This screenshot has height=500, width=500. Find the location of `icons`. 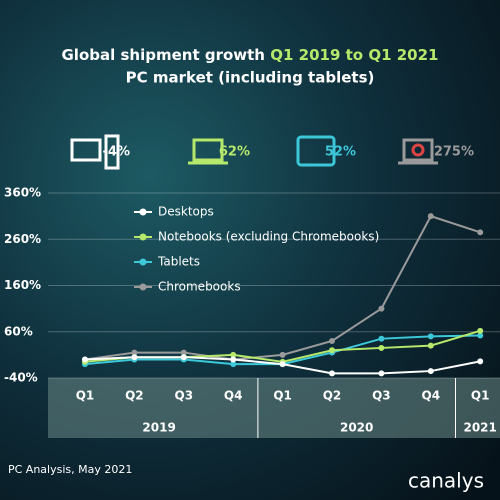

icons is located at coordinates (254, 152).